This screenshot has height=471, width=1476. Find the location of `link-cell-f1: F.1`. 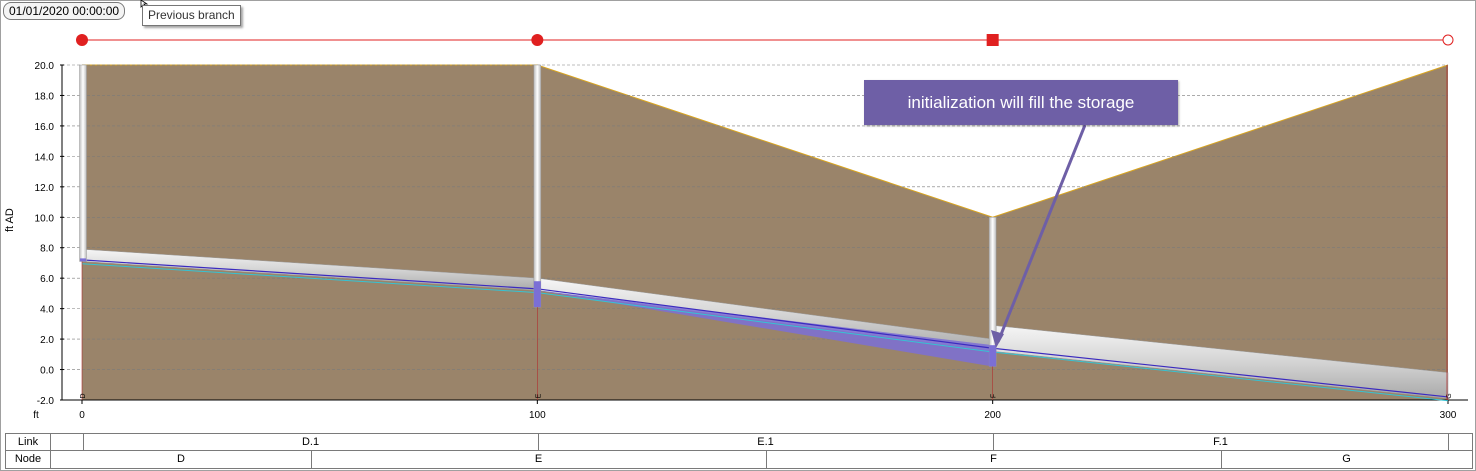

link-cell-f1: F.1 is located at coordinates (1220, 442).